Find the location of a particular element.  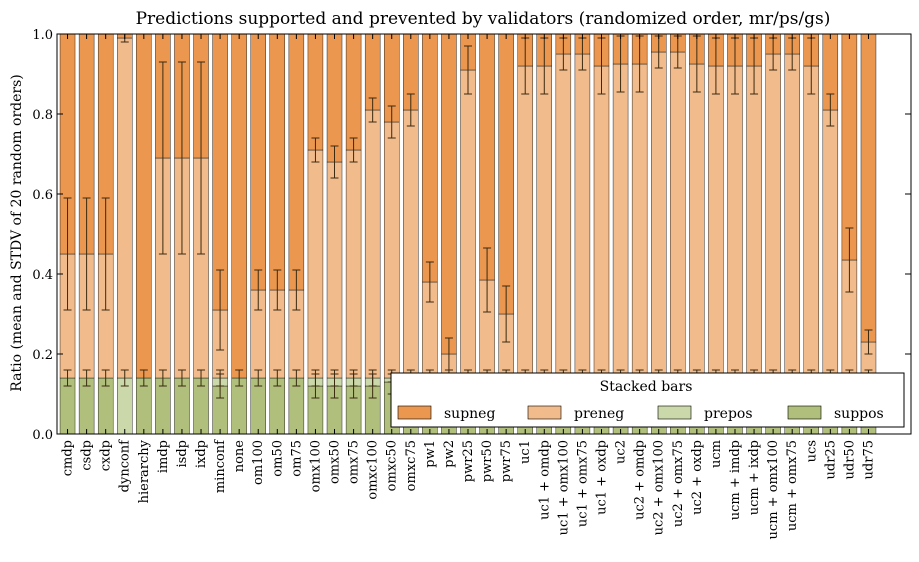

x-tick-label: isdp is located at coordinates (182, 453).